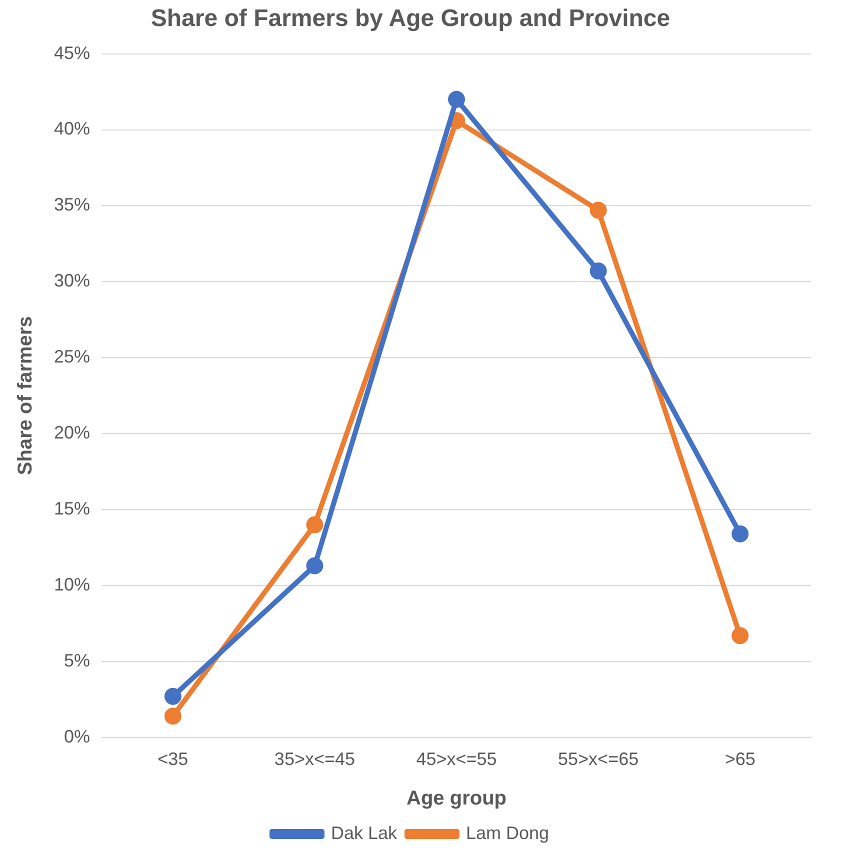  Describe the element at coordinates (77, 736) in the screenshot. I see `y-tick-label: 0%` at that location.